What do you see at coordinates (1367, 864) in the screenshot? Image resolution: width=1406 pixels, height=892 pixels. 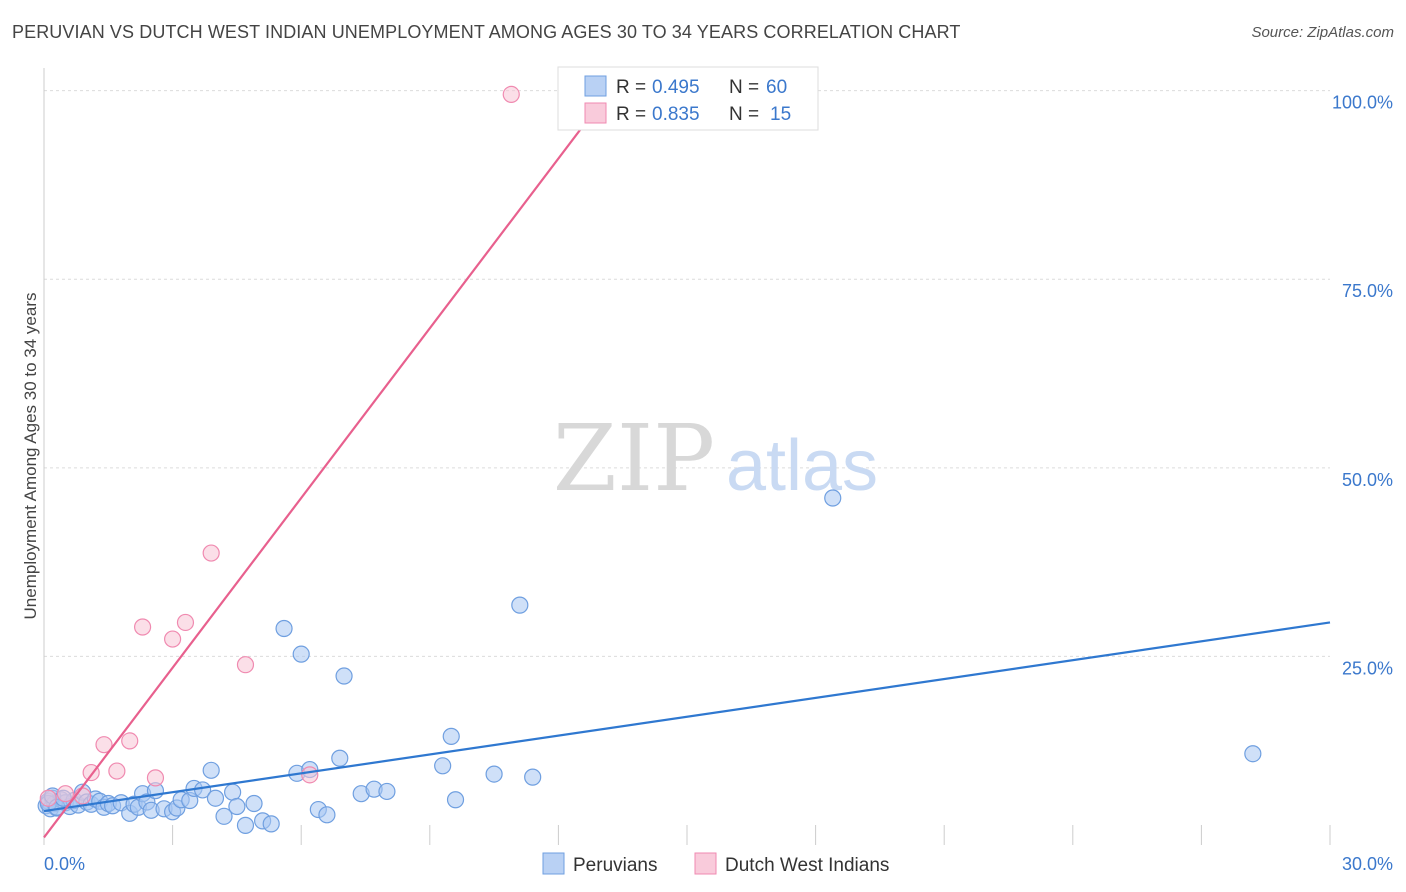 I see `x-tick-max: 30.0%` at bounding box center [1367, 864].